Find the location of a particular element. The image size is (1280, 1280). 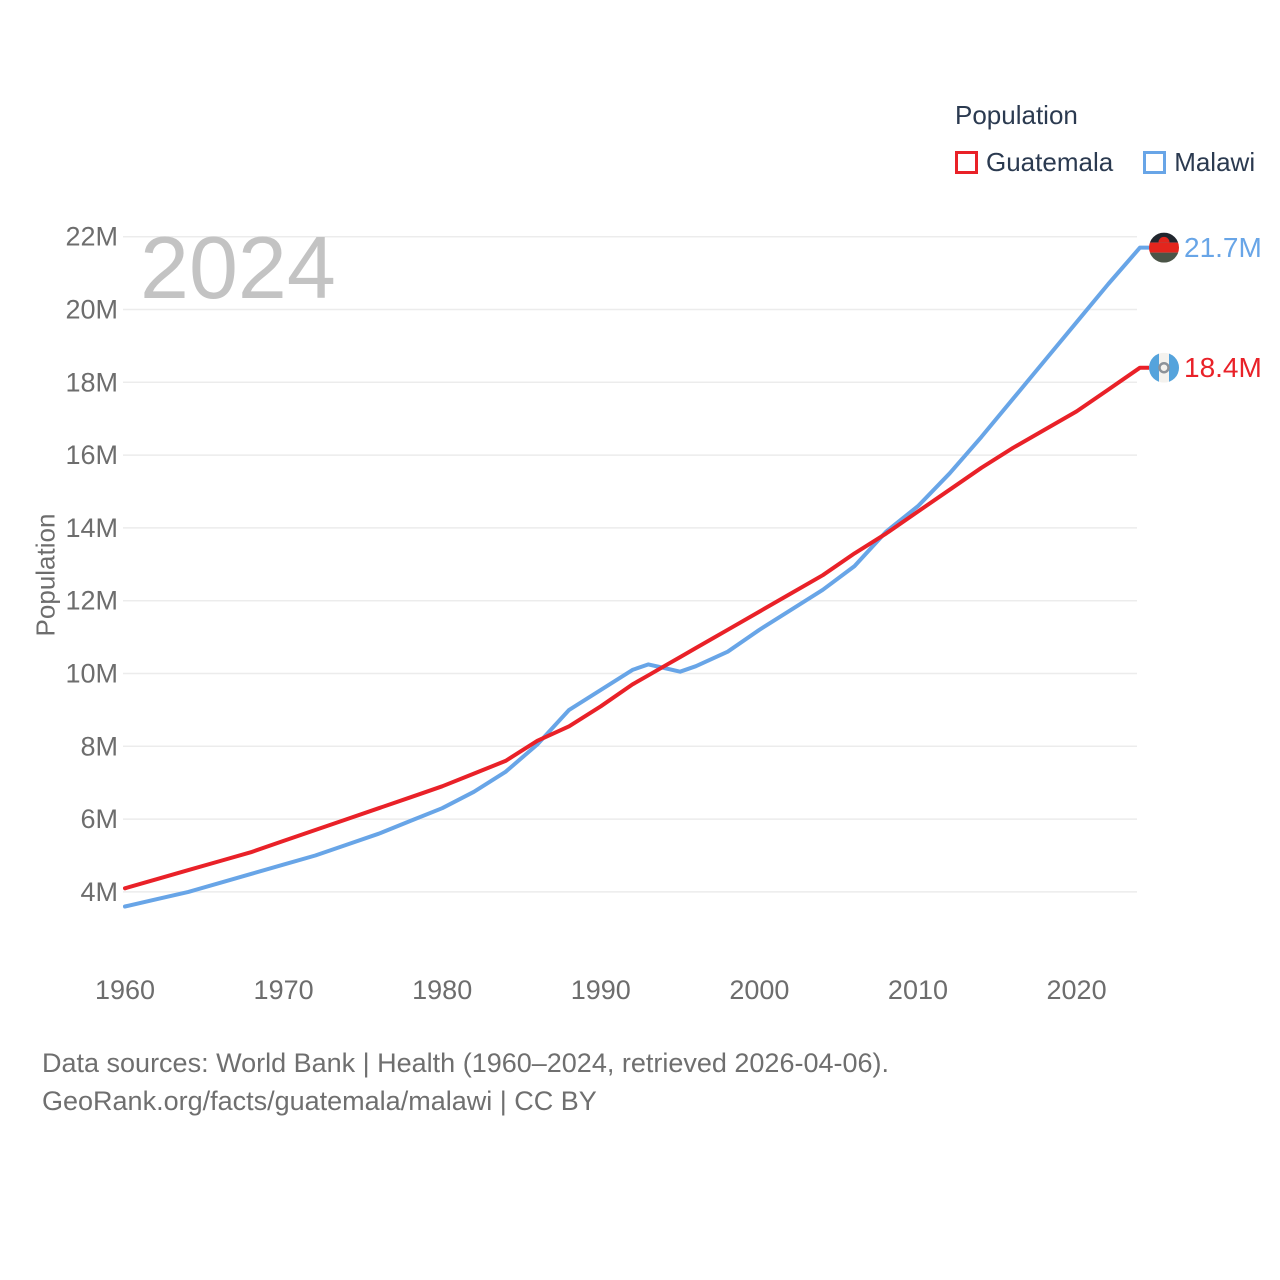

x-tick-label: 2010 is located at coordinates (918, 990).